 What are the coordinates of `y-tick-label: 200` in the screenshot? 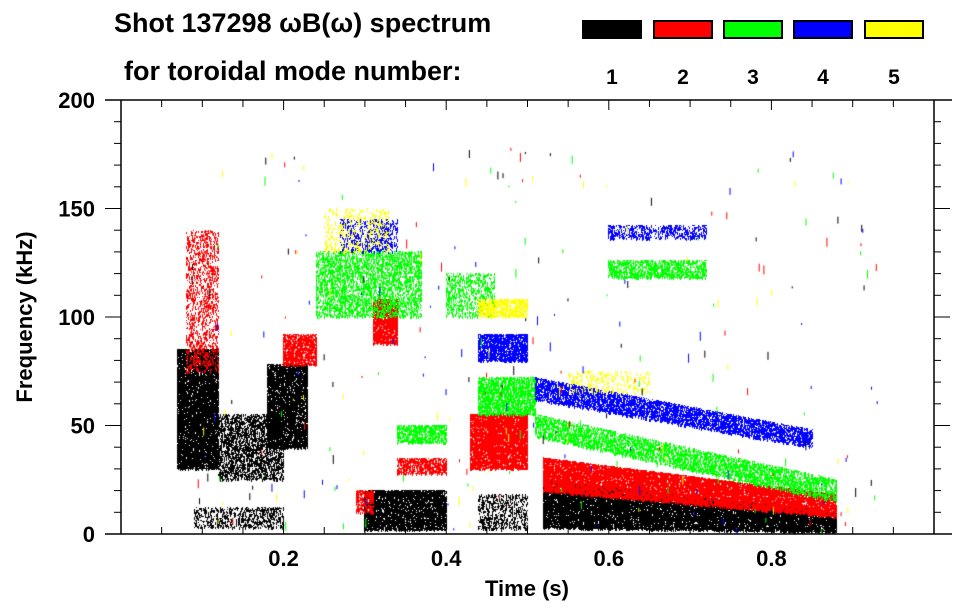 It's located at (76, 100).